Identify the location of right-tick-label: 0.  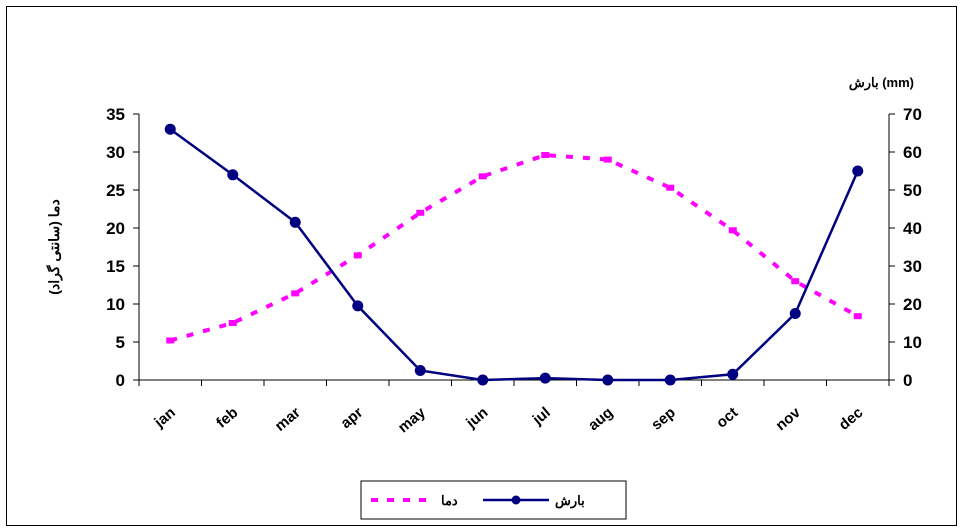
(907, 380).